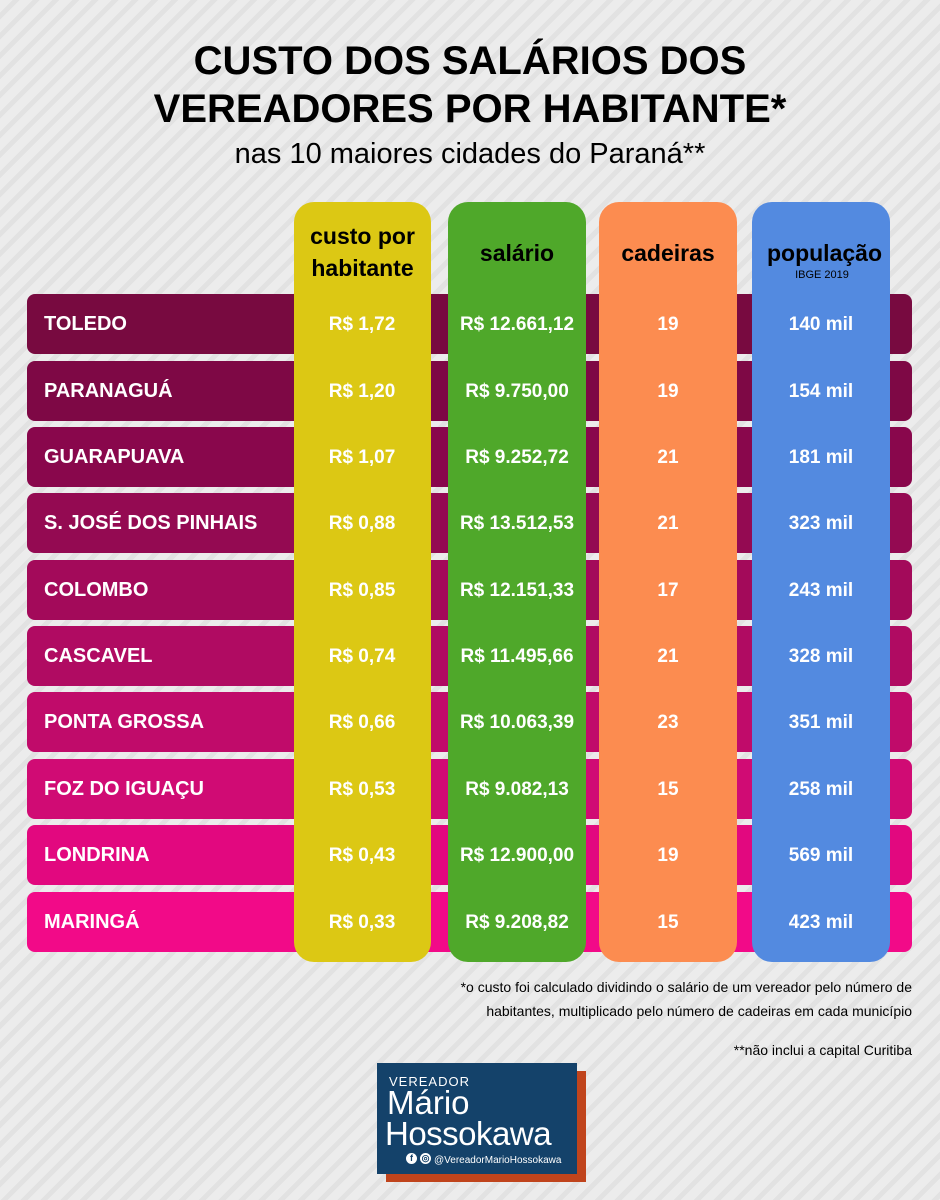  Describe the element at coordinates (517, 855) in the screenshot. I see `row-salario-value: R$ 12.900,00` at that location.